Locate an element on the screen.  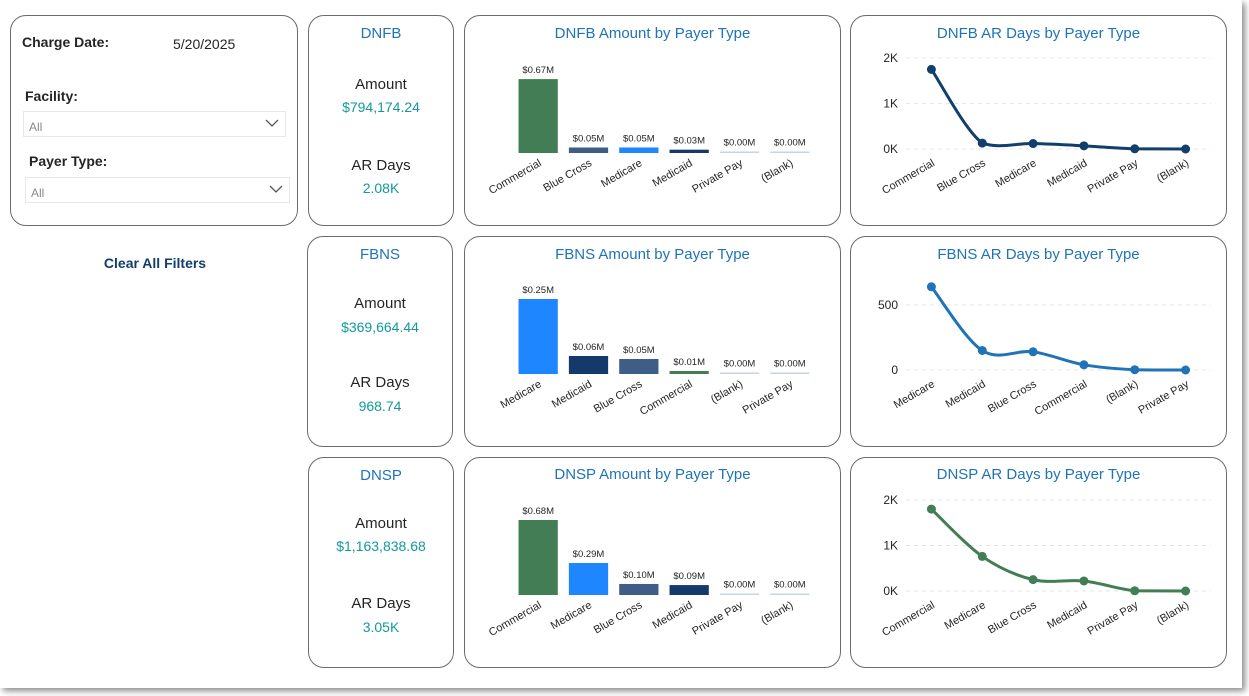
data-label: $0.09M is located at coordinates (689, 576).